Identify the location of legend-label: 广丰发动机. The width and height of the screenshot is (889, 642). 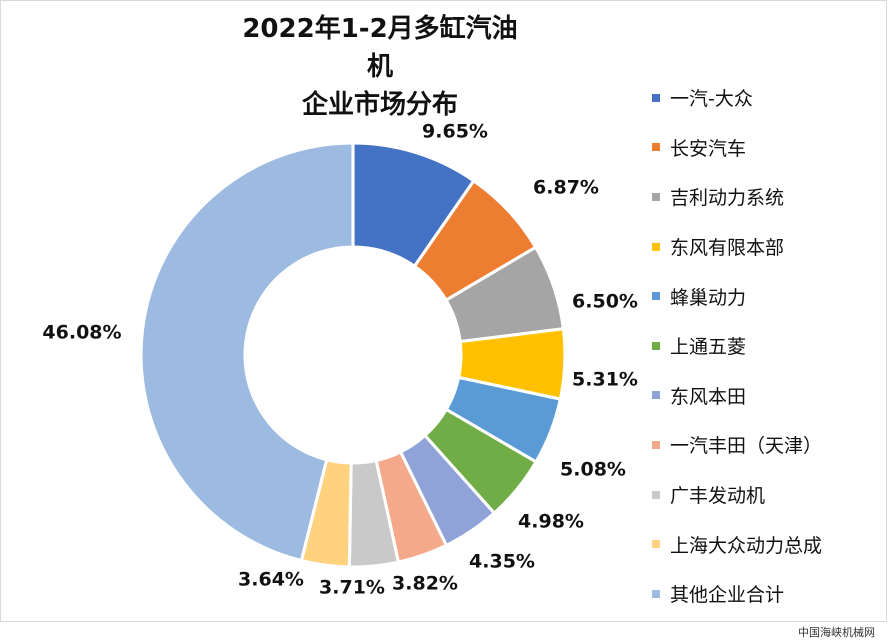
(718, 496).